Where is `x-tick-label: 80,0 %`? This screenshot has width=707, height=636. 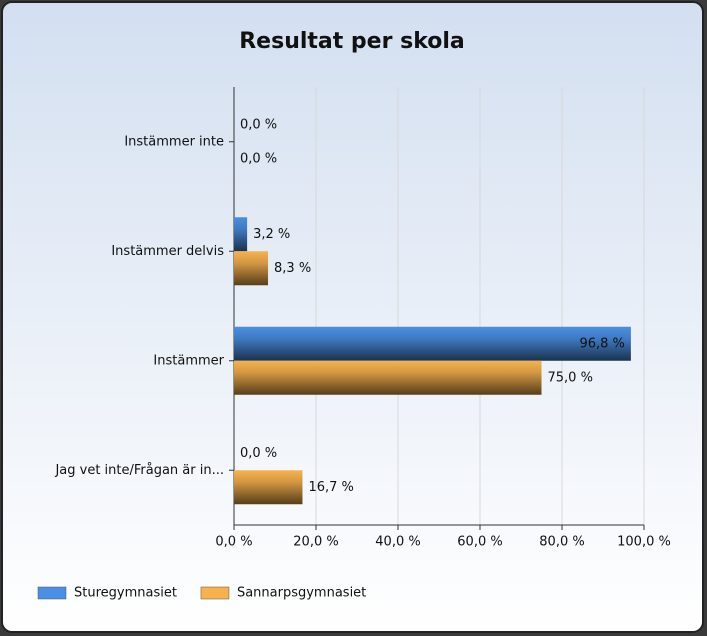
x-tick-label: 80,0 % is located at coordinates (561, 542).